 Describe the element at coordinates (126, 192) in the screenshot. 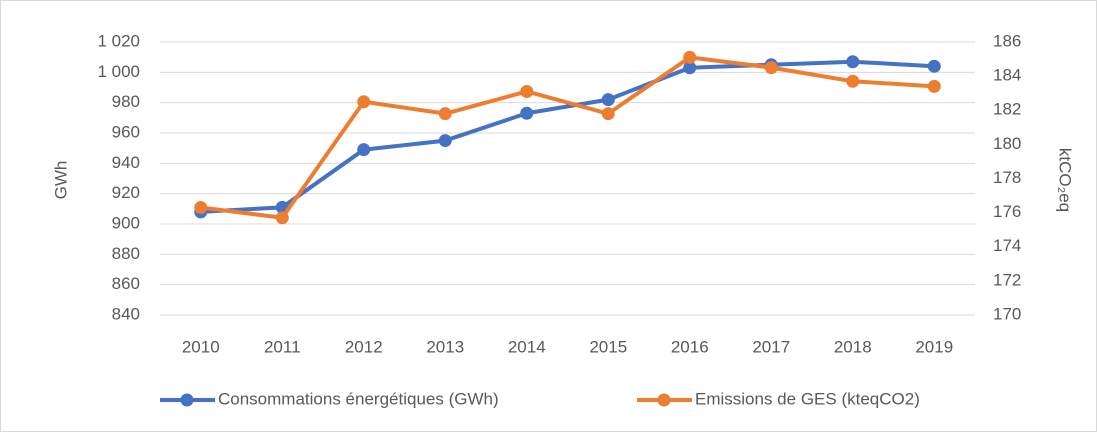

I see `y-tick-label: 920` at that location.